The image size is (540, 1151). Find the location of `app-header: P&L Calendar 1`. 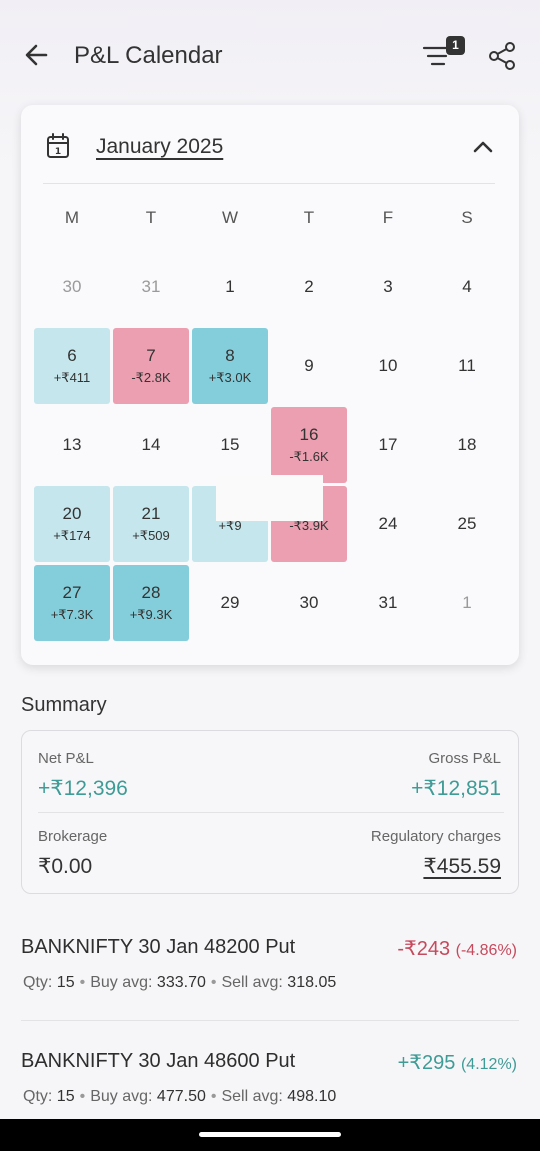

app-header: P&L Calendar 1 is located at coordinates (270, 56).